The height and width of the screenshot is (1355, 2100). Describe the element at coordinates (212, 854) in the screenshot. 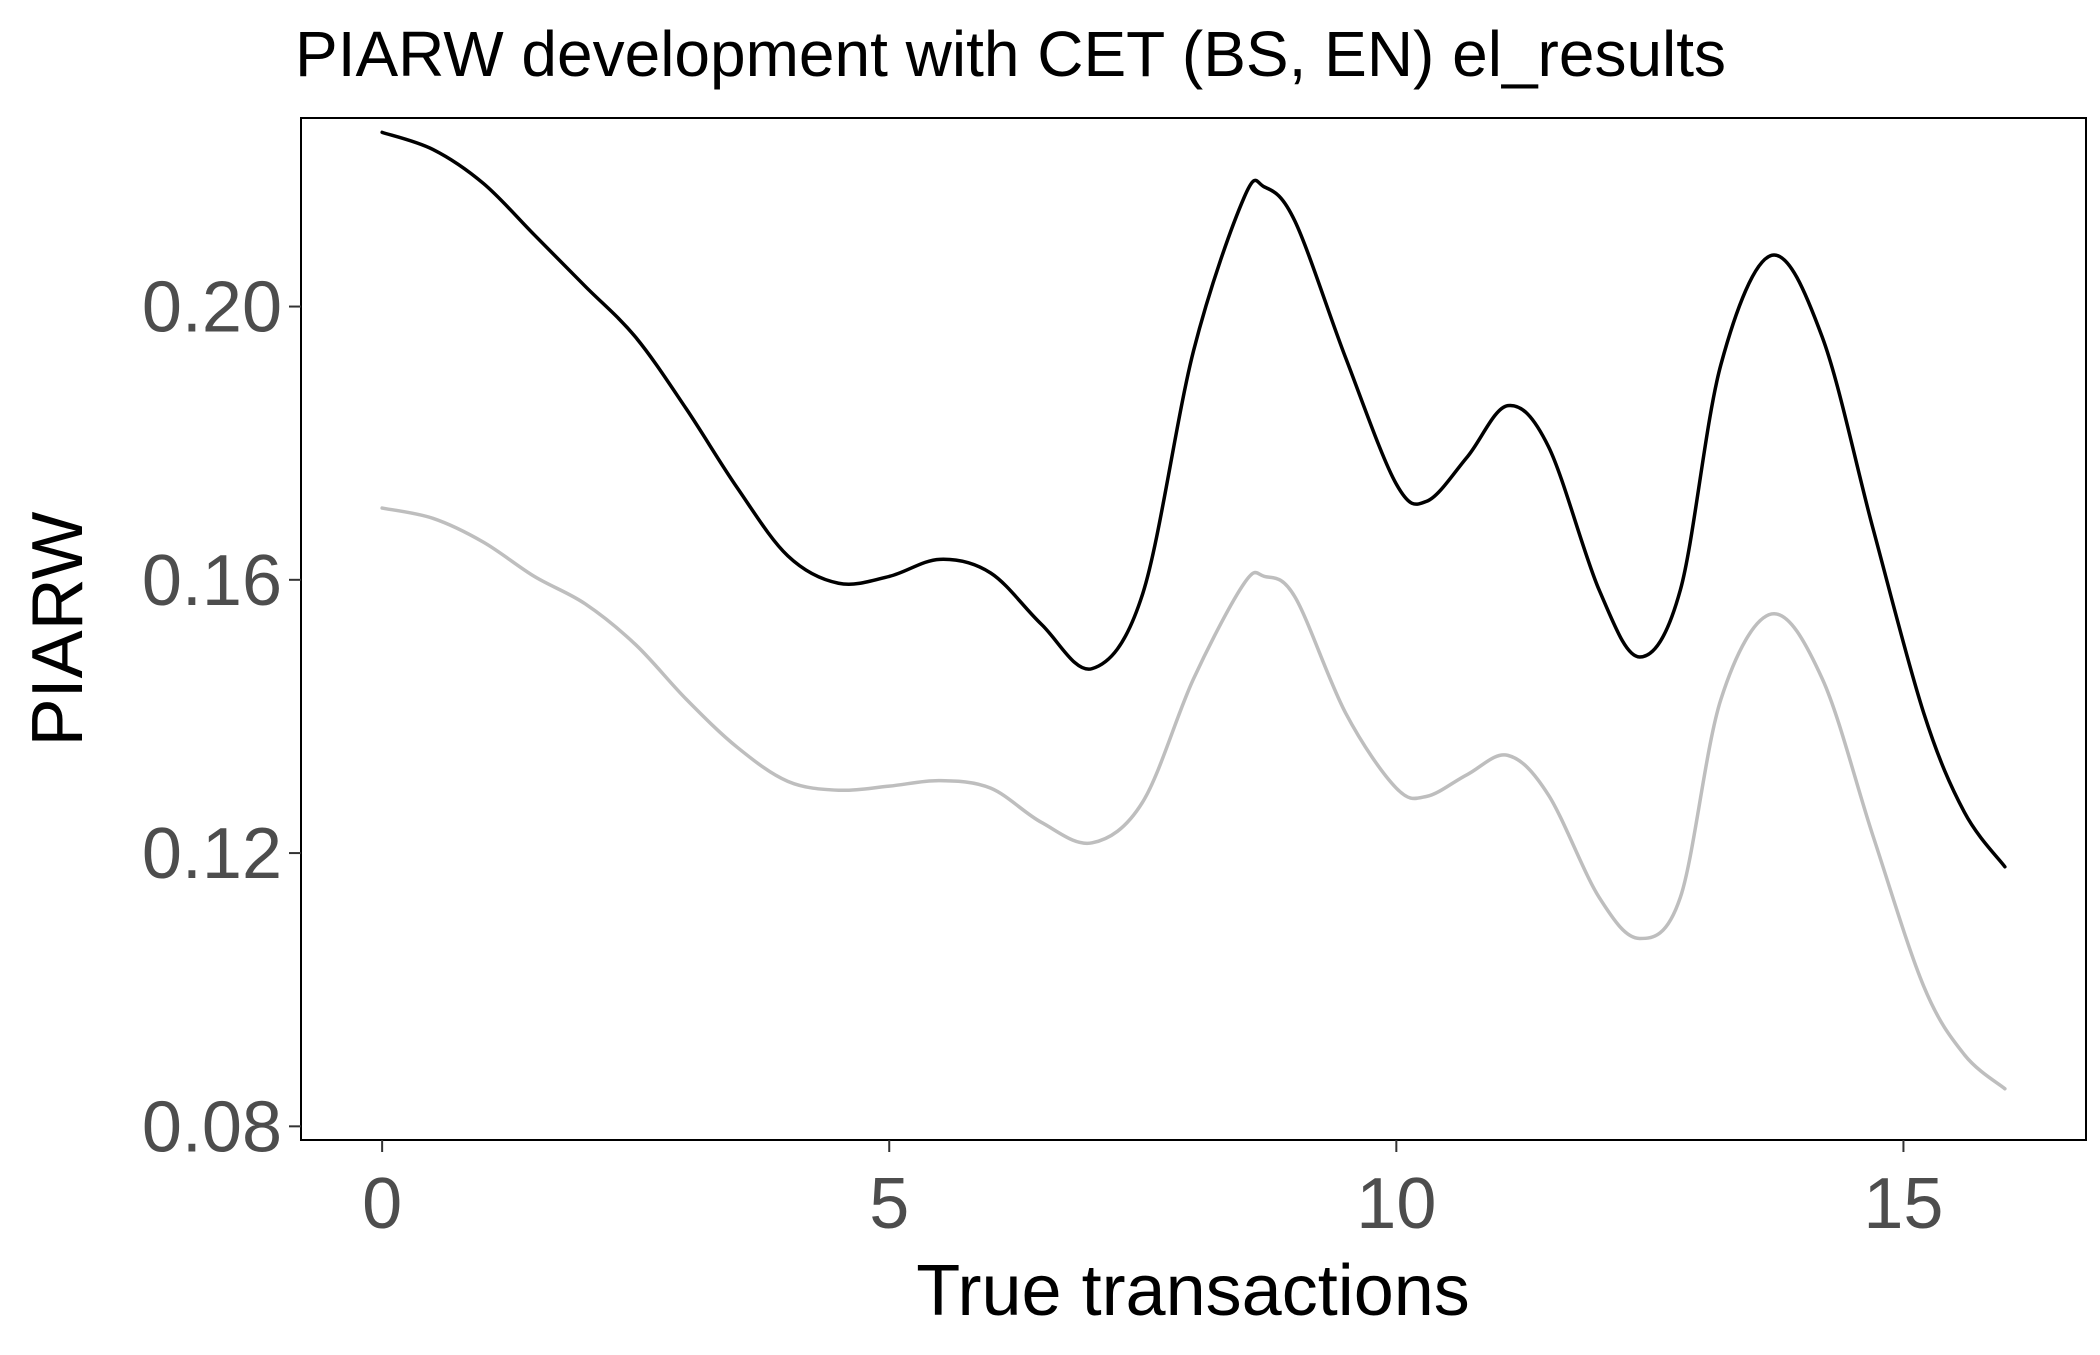

I see `y-tick-label: 0.12` at that location.